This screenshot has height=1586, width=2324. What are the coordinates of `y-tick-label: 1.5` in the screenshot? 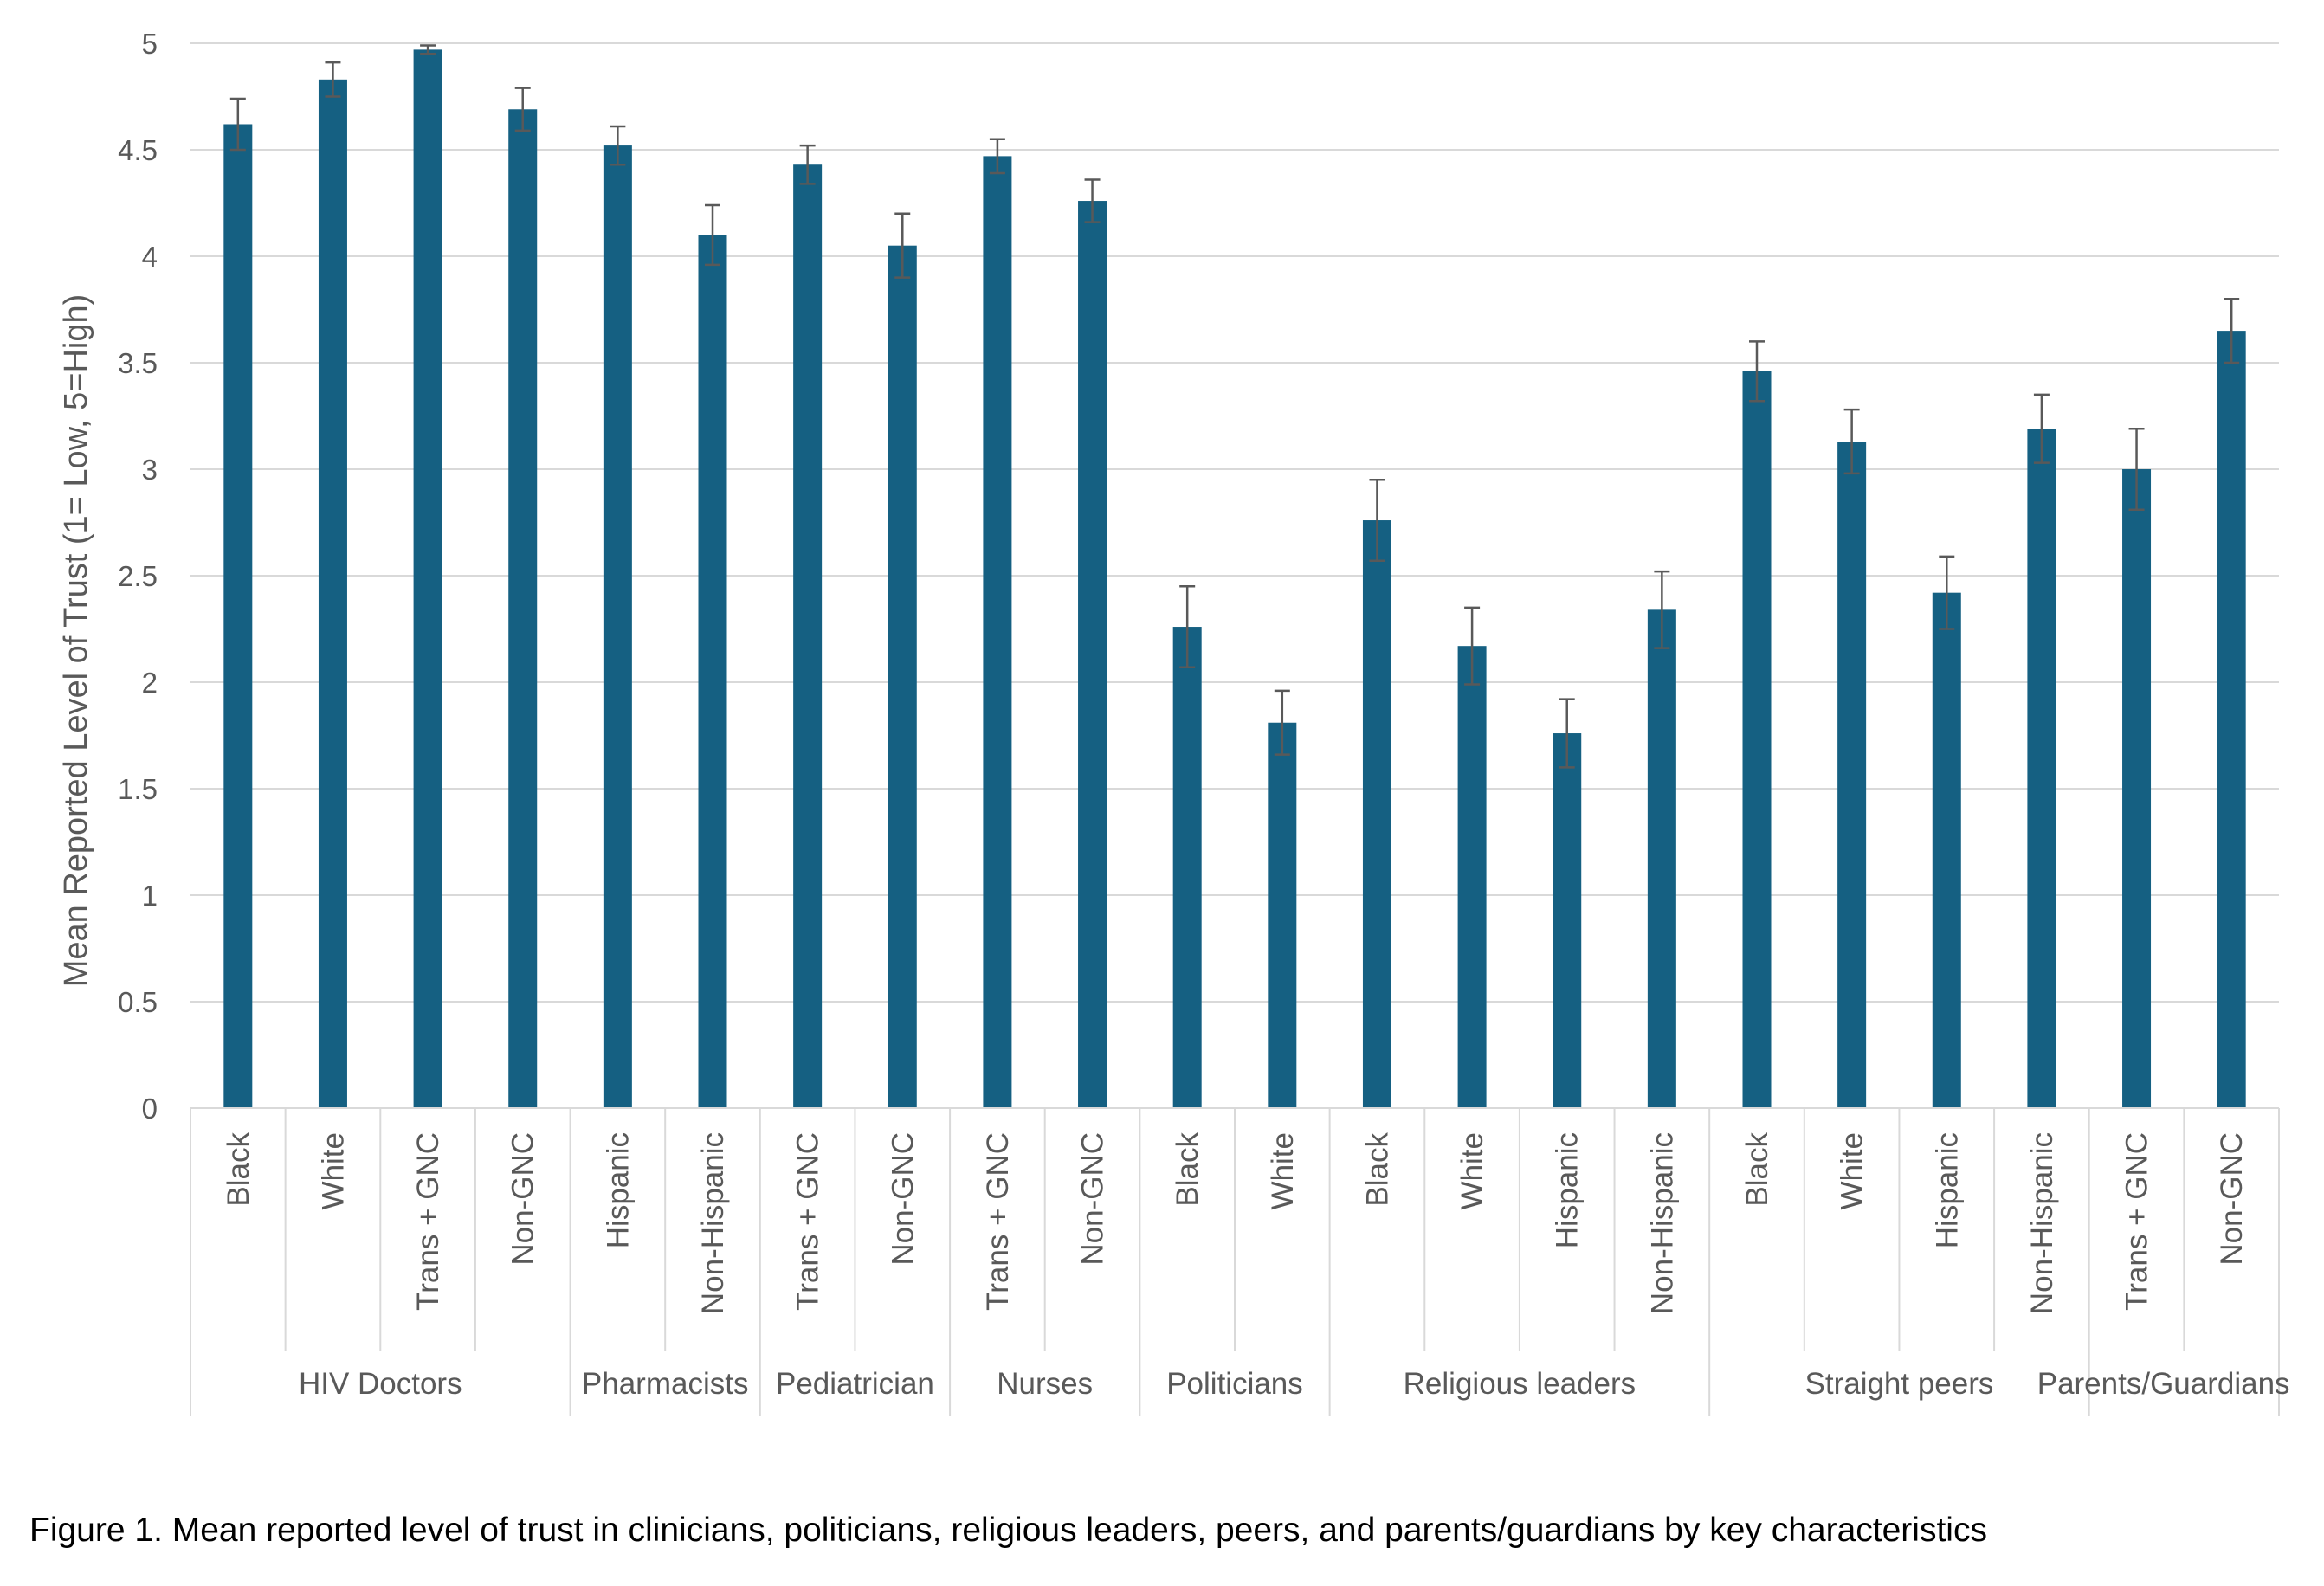 It's located at (138, 789).